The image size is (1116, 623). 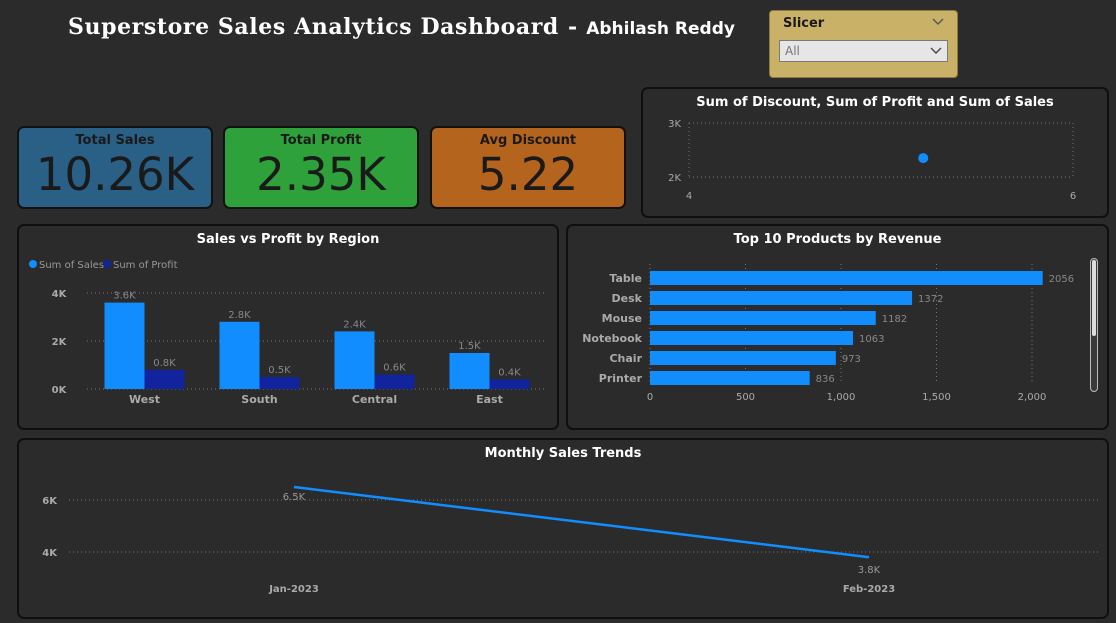 What do you see at coordinates (115, 174) in the screenshot?
I see `kpi-value: 10.26K` at bounding box center [115, 174].